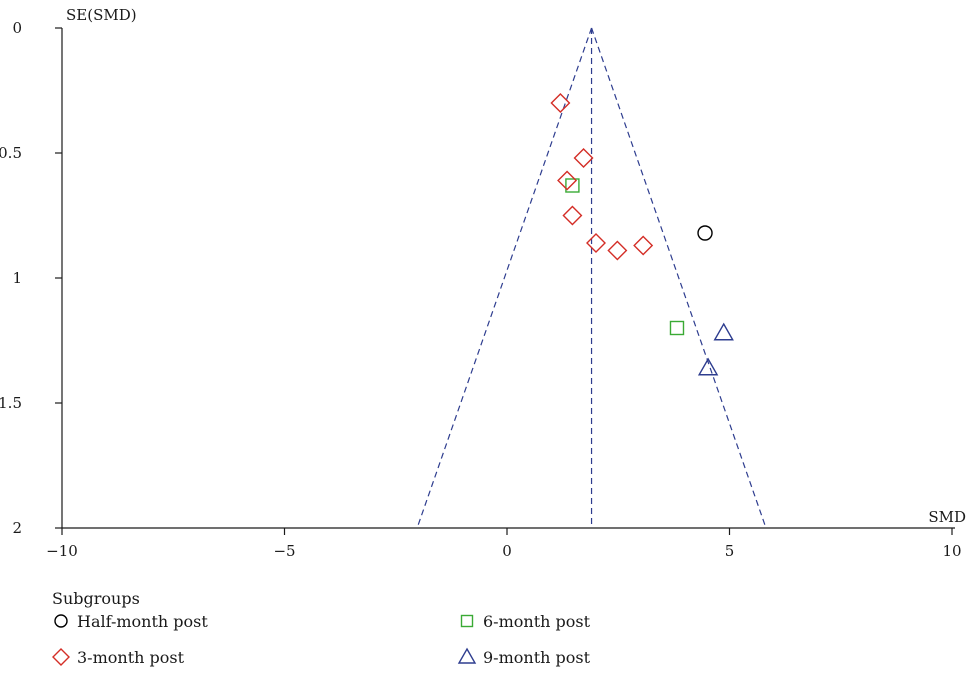 This screenshot has width=969, height=675. Describe the element at coordinates (537, 621) in the screenshot. I see `legend-label: 6-month post` at that location.